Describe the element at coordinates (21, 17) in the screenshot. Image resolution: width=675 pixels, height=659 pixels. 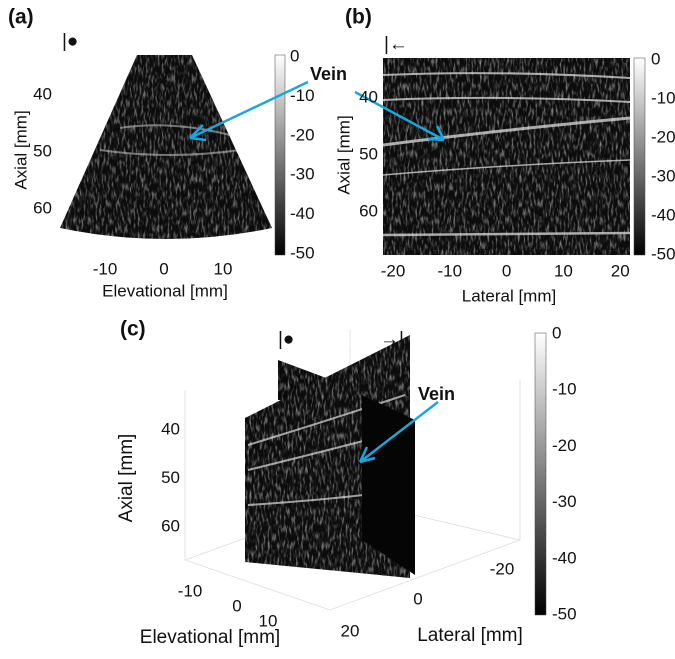
I see `panel-label: (a)` at that location.